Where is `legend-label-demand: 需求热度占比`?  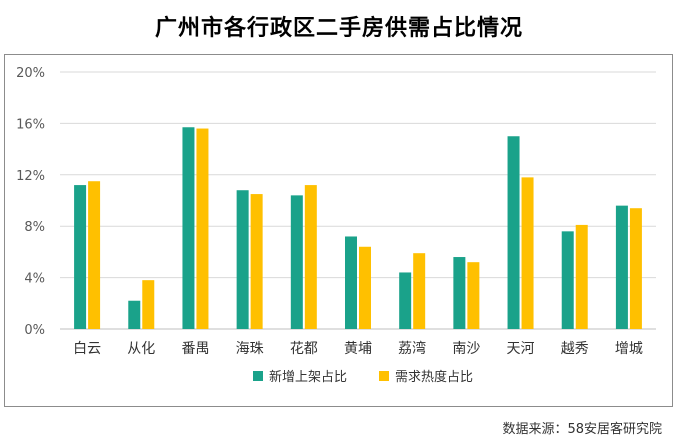
legend-label-demand: 需求热度占比 is located at coordinates (434, 377).